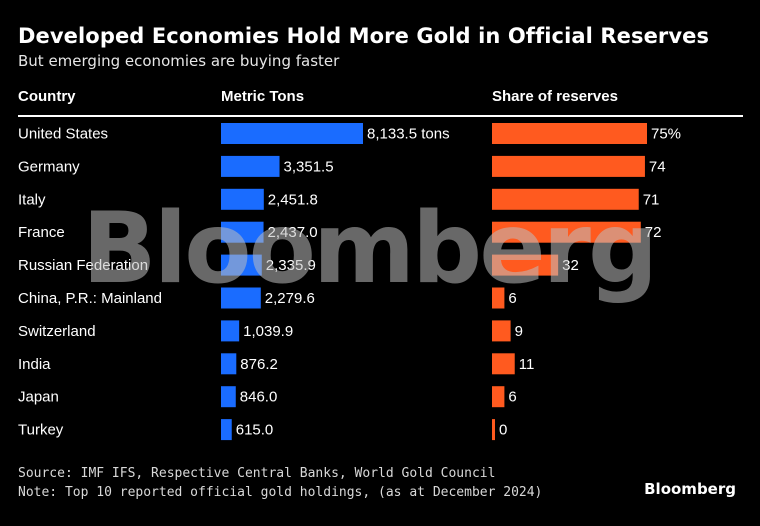 Image resolution: width=760 pixels, height=526 pixels. What do you see at coordinates (259, 364) in the screenshot?
I see `tons-value-label: 876.2` at bounding box center [259, 364].